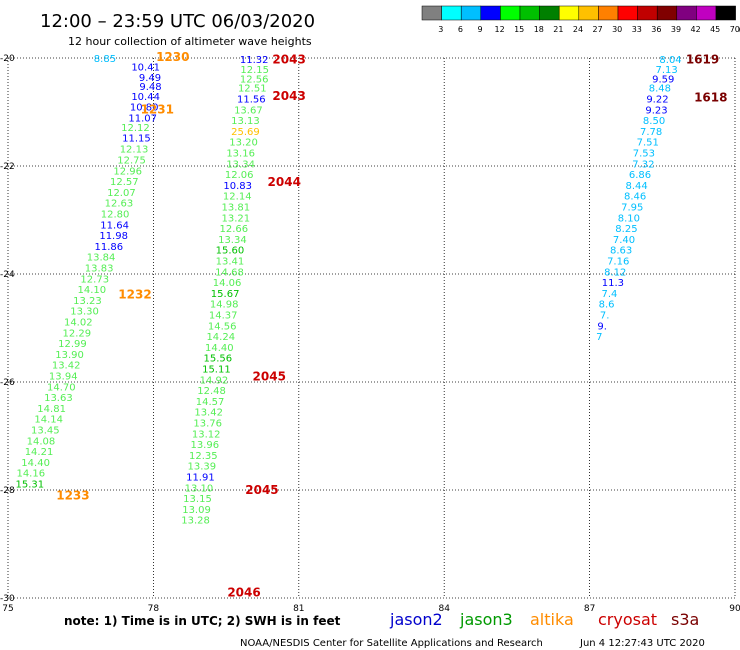 The height and width of the screenshot is (650, 740). What do you see at coordinates (284, 182) in the screenshot?
I see `pass-time-label: 2044` at bounding box center [284, 182].